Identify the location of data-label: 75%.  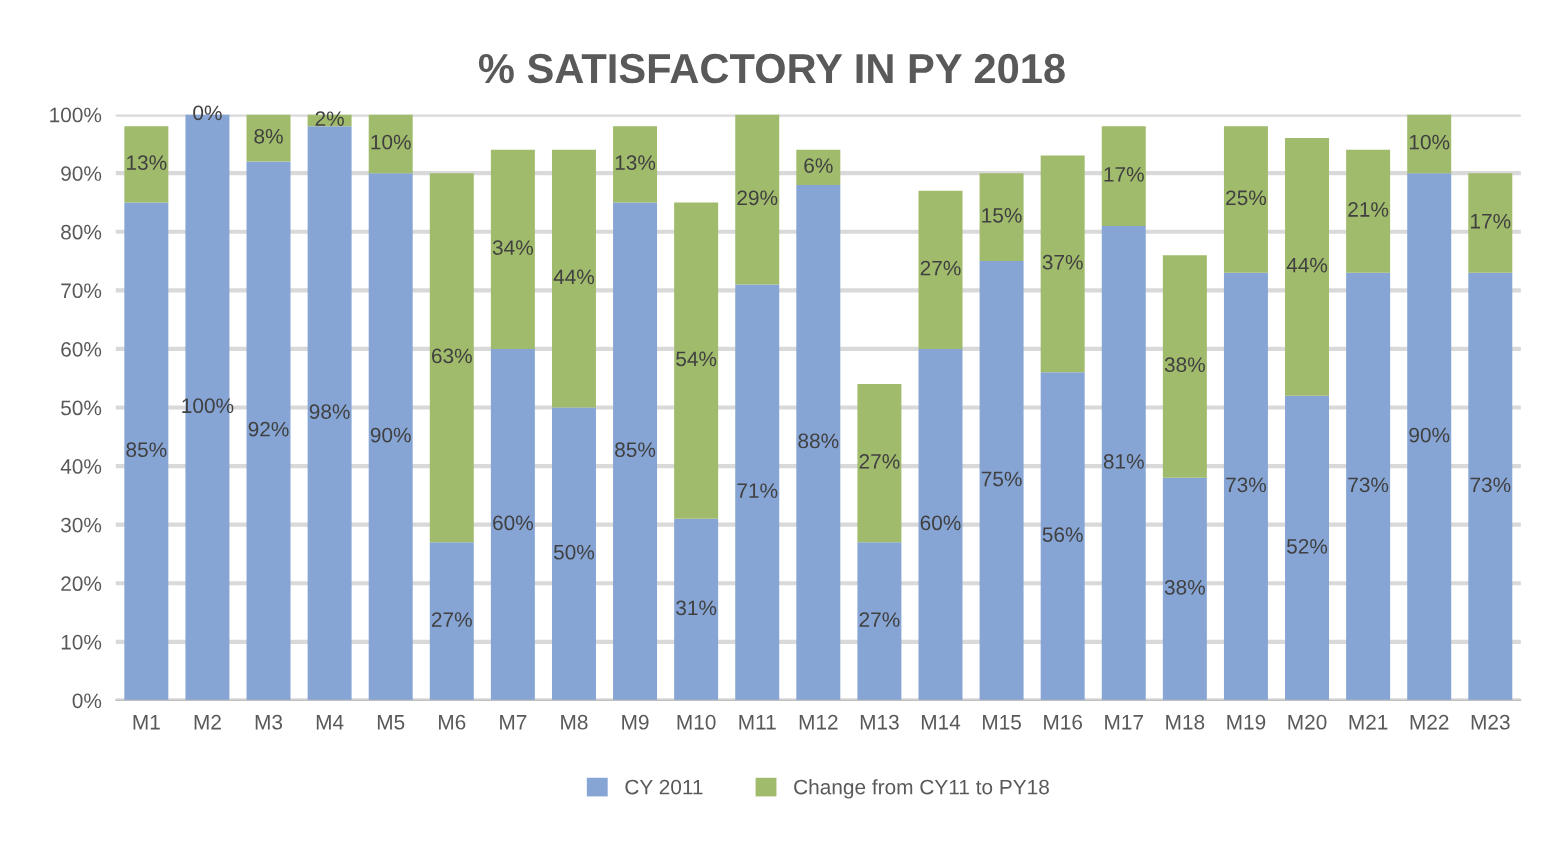
(1001, 479).